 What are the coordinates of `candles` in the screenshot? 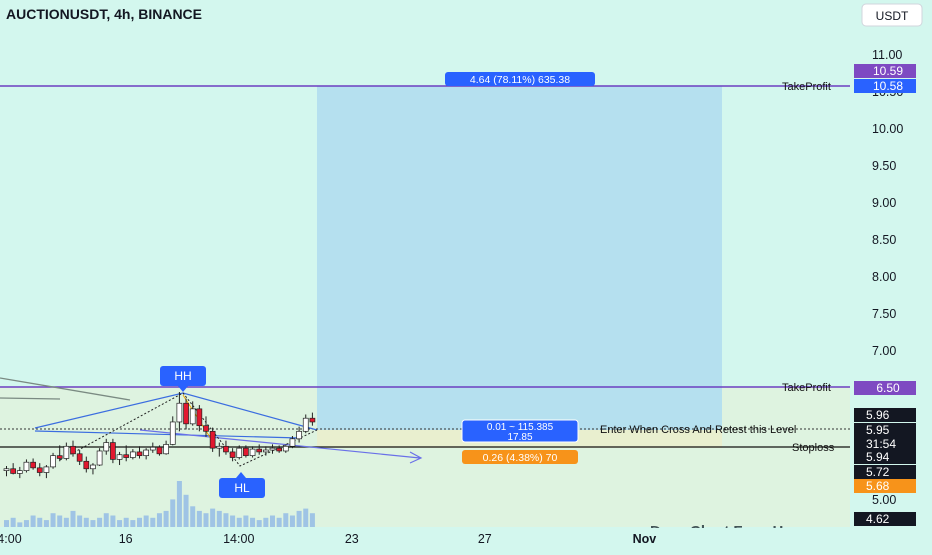 It's located at (159, 435).